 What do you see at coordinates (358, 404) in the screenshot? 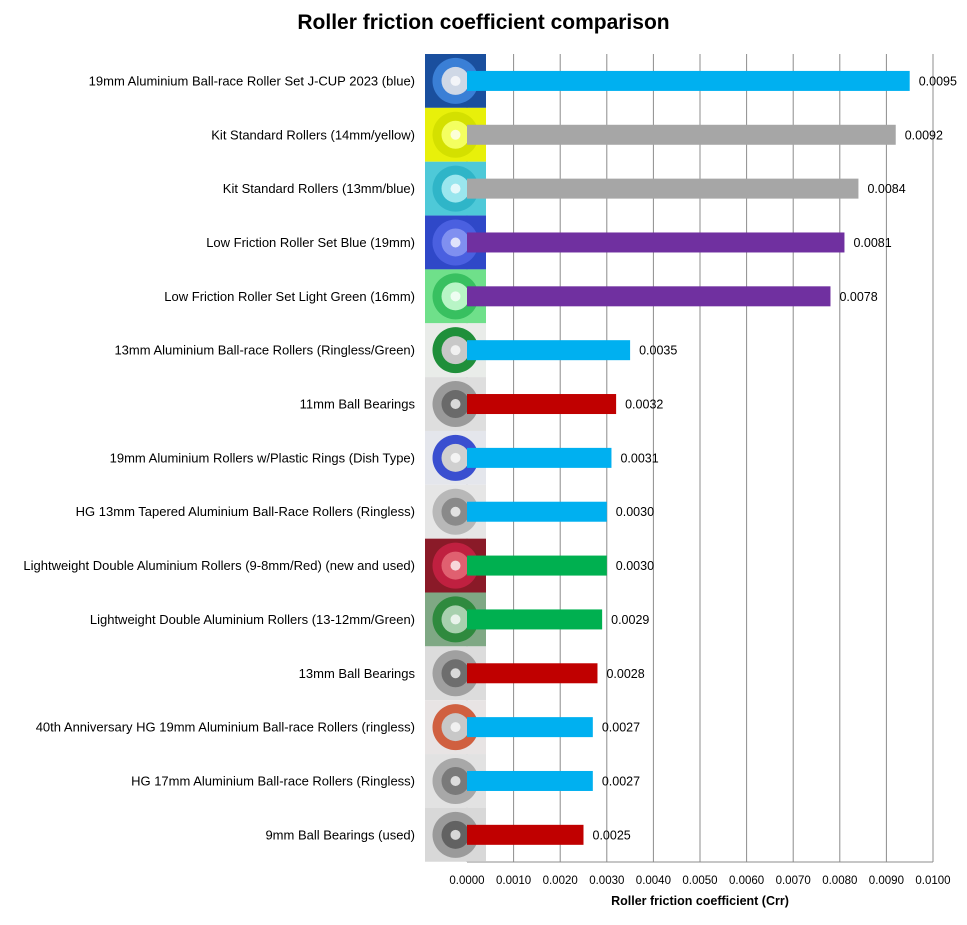
I see `category-label: 11mm Ball Bearings` at bounding box center [358, 404].